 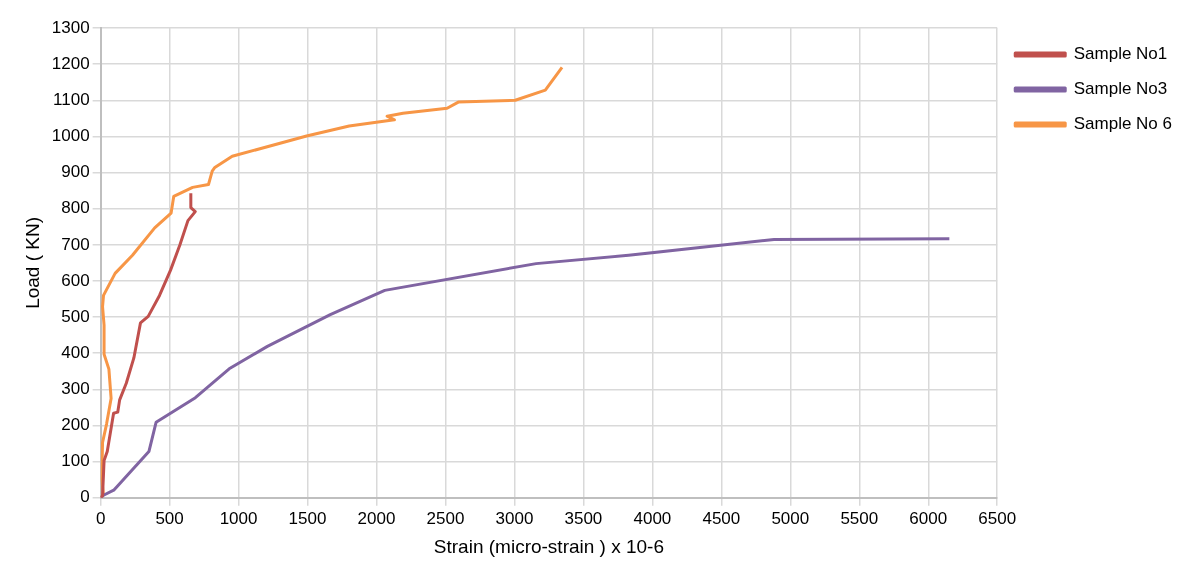 I want to click on y-tick-label: 300, so click(x=75, y=389).